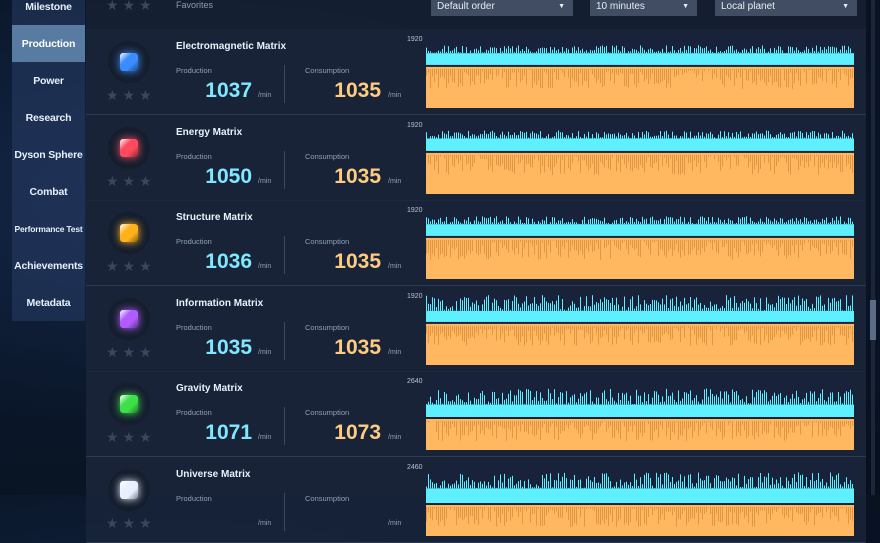  What do you see at coordinates (48, 43) in the screenshot?
I see `sidebar-item-production: Production` at bounding box center [48, 43].